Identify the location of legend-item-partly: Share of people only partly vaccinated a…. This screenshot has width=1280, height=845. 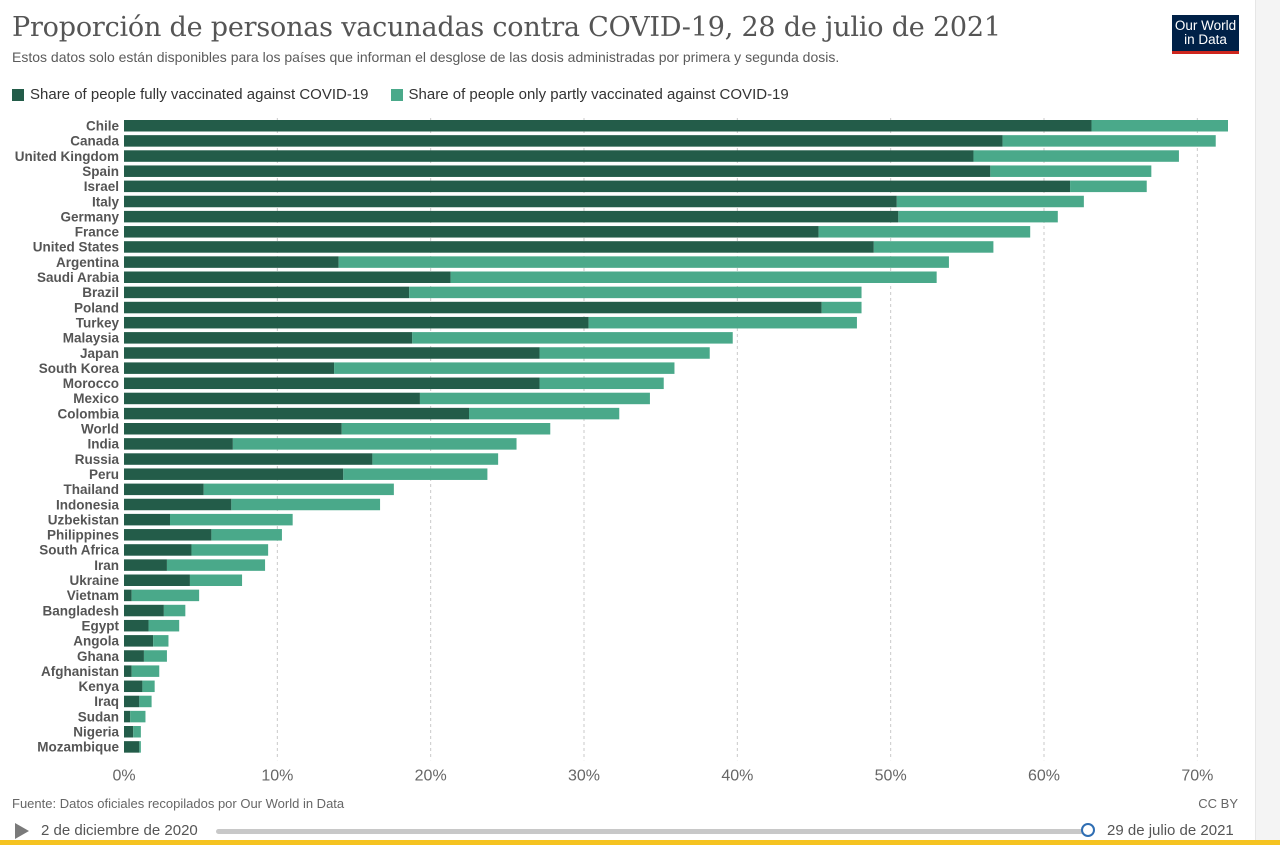
(589, 94).